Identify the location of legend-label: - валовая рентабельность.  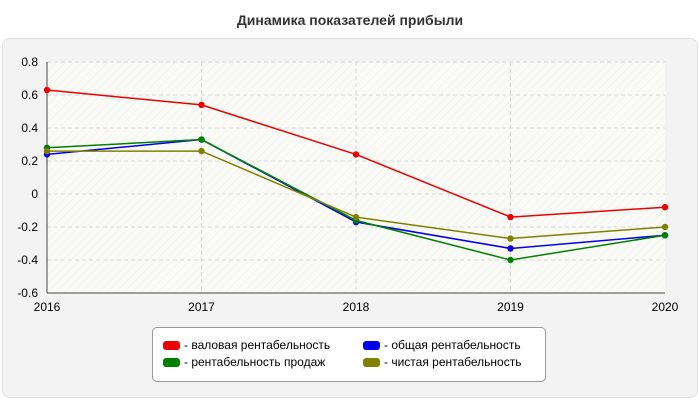
(257, 345).